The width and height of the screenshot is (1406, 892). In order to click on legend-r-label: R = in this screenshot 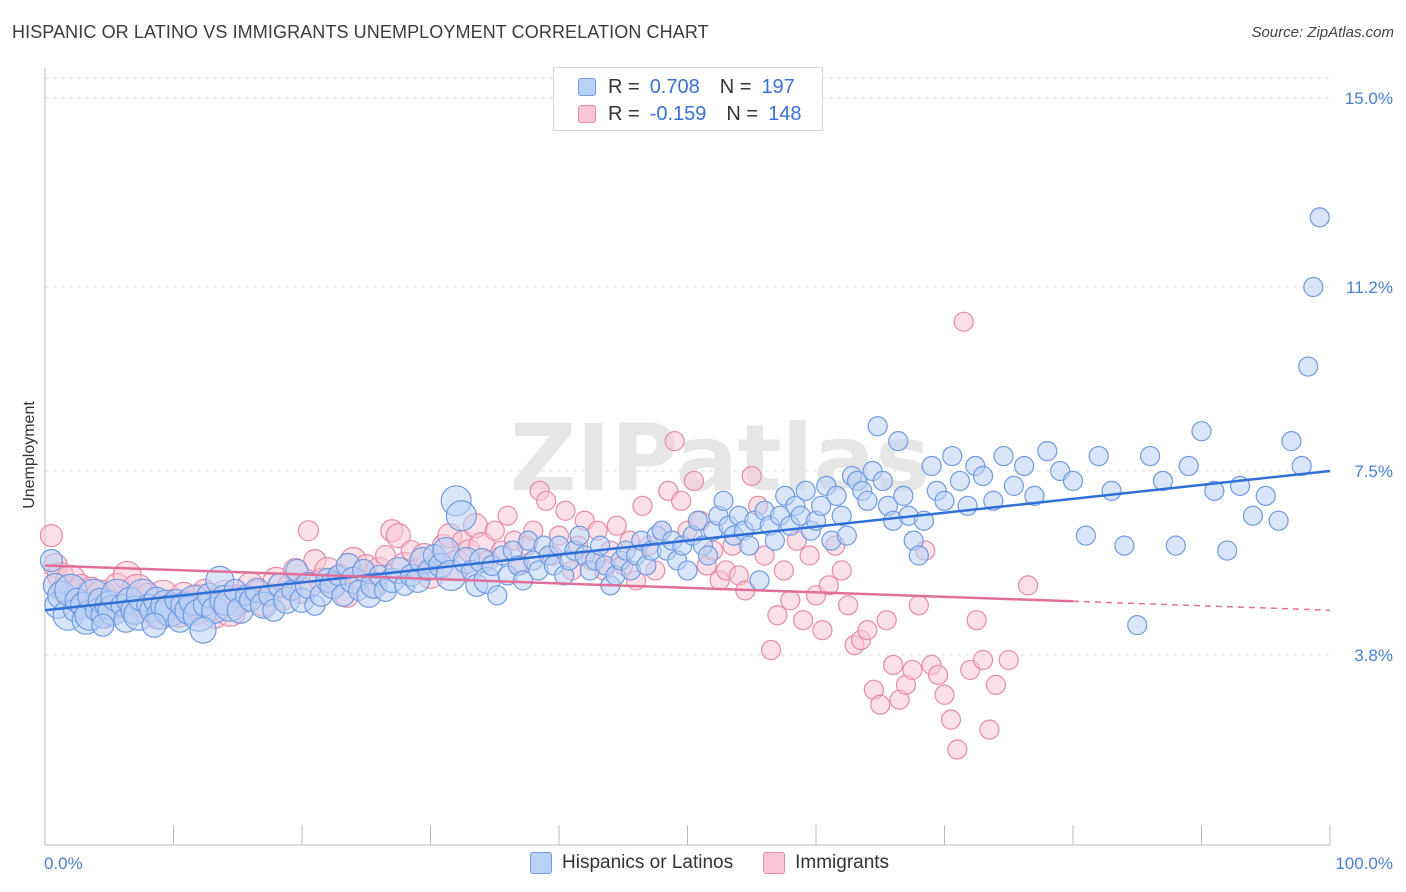, I will do `click(624, 113)`.